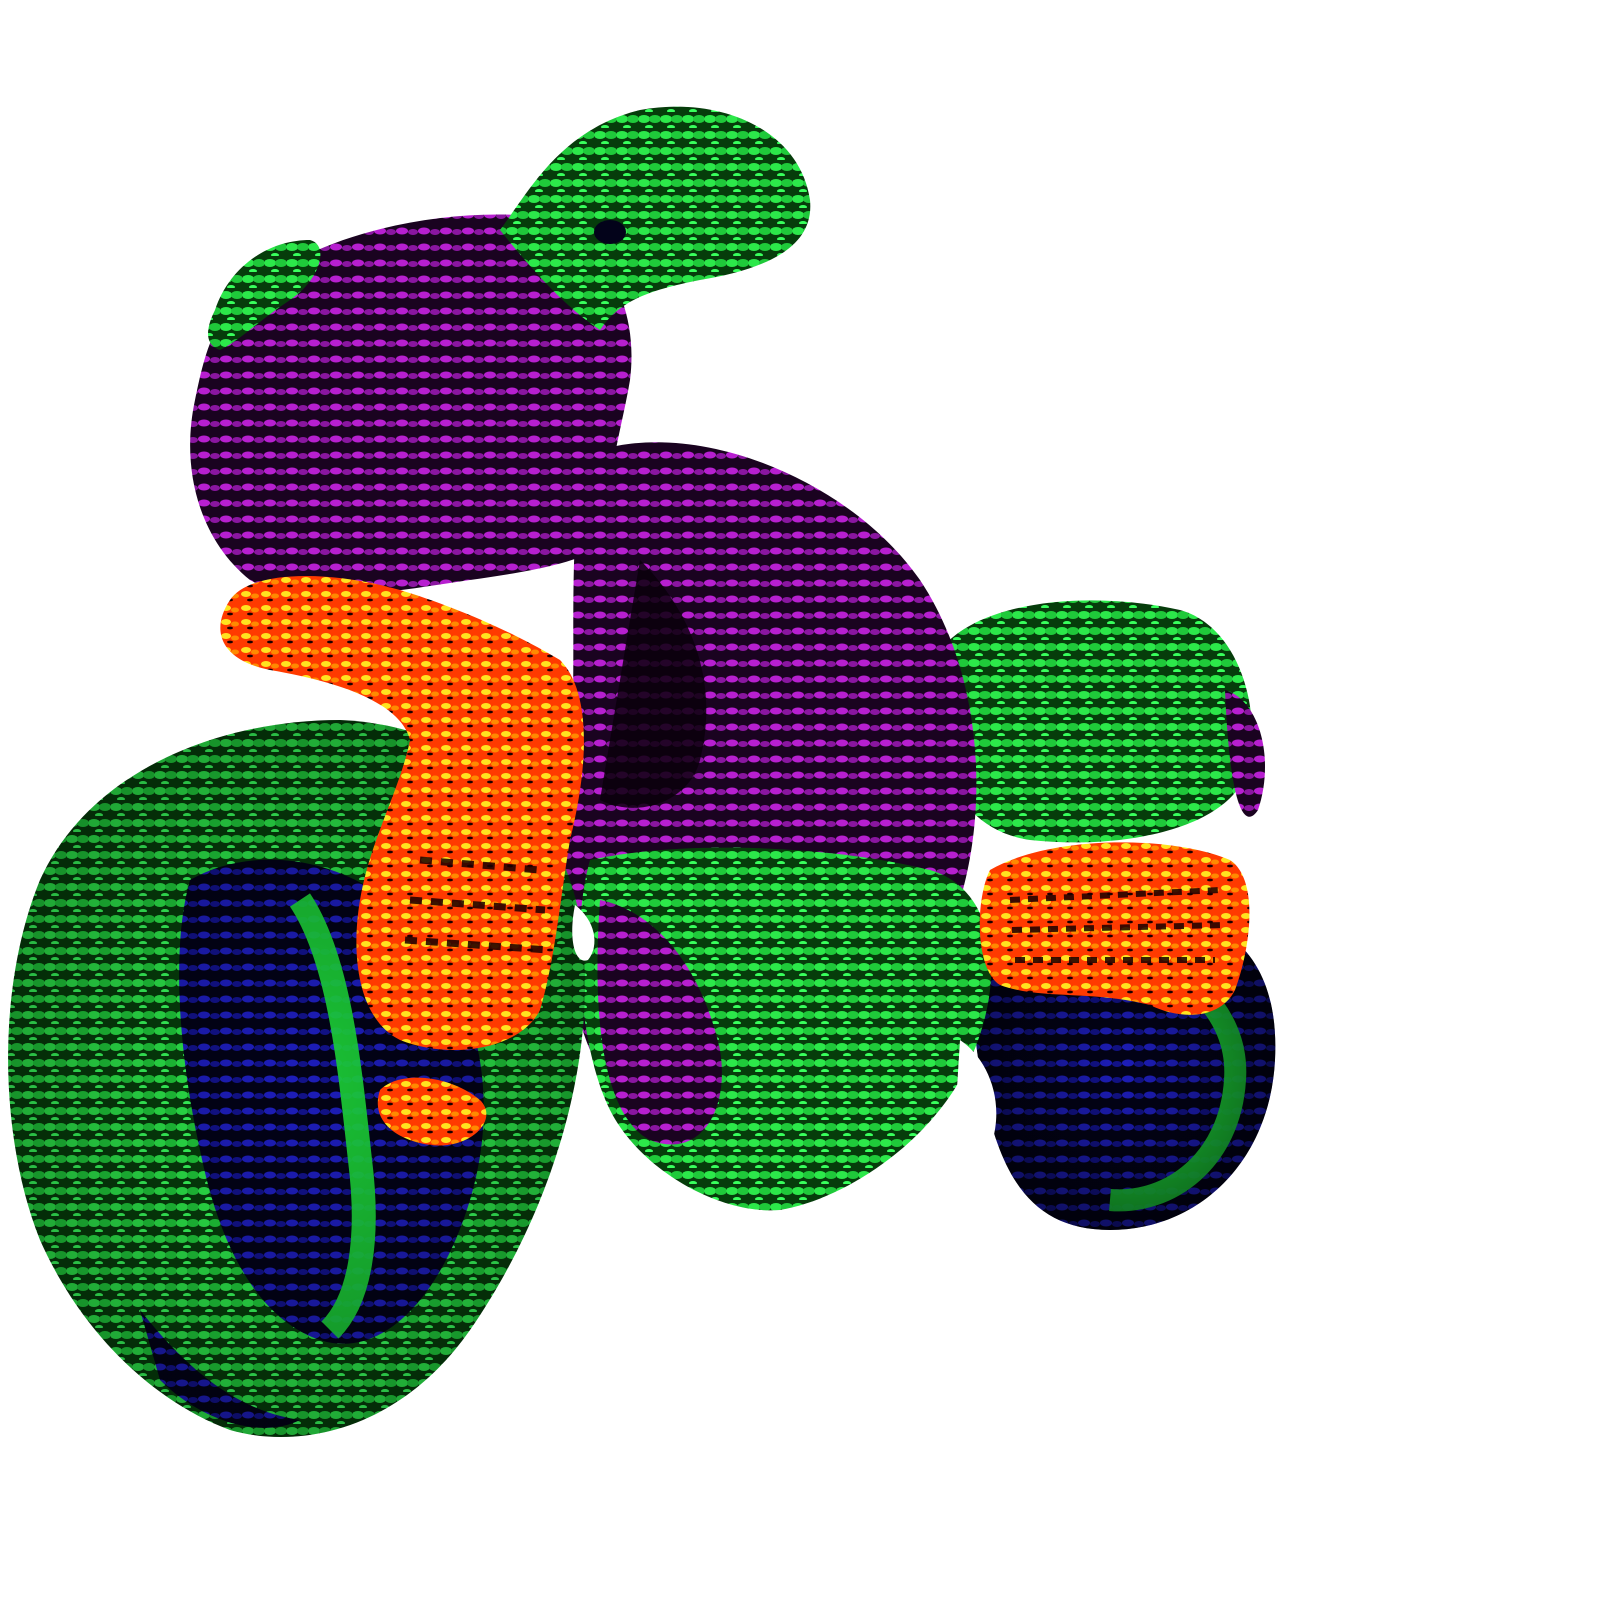  What do you see at coordinates (655, 218) in the screenshot?
I see `rider-horn` at bounding box center [655, 218].